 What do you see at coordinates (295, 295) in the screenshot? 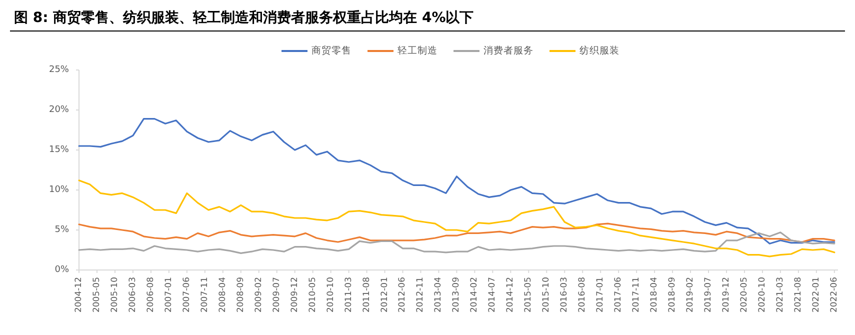
I see `x-tick-label: 2009-12` at bounding box center [295, 295].